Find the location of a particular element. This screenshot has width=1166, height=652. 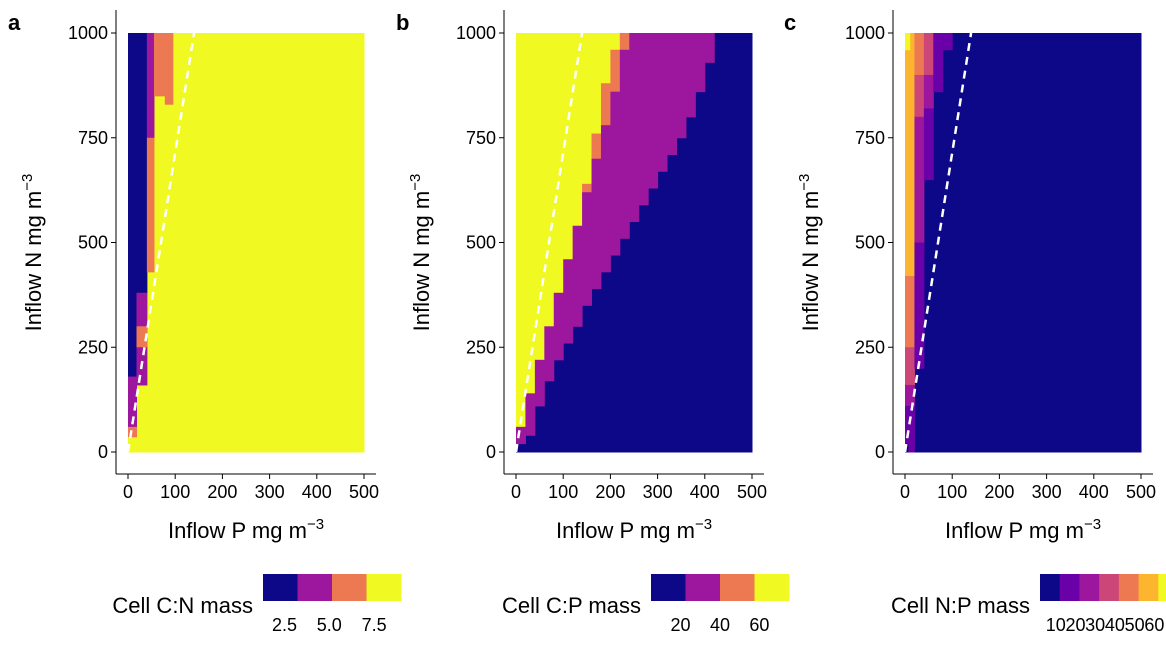

legend-c: Cell N:P mass 10 20 30 40 50 60 is located at coordinates (1028, 604).